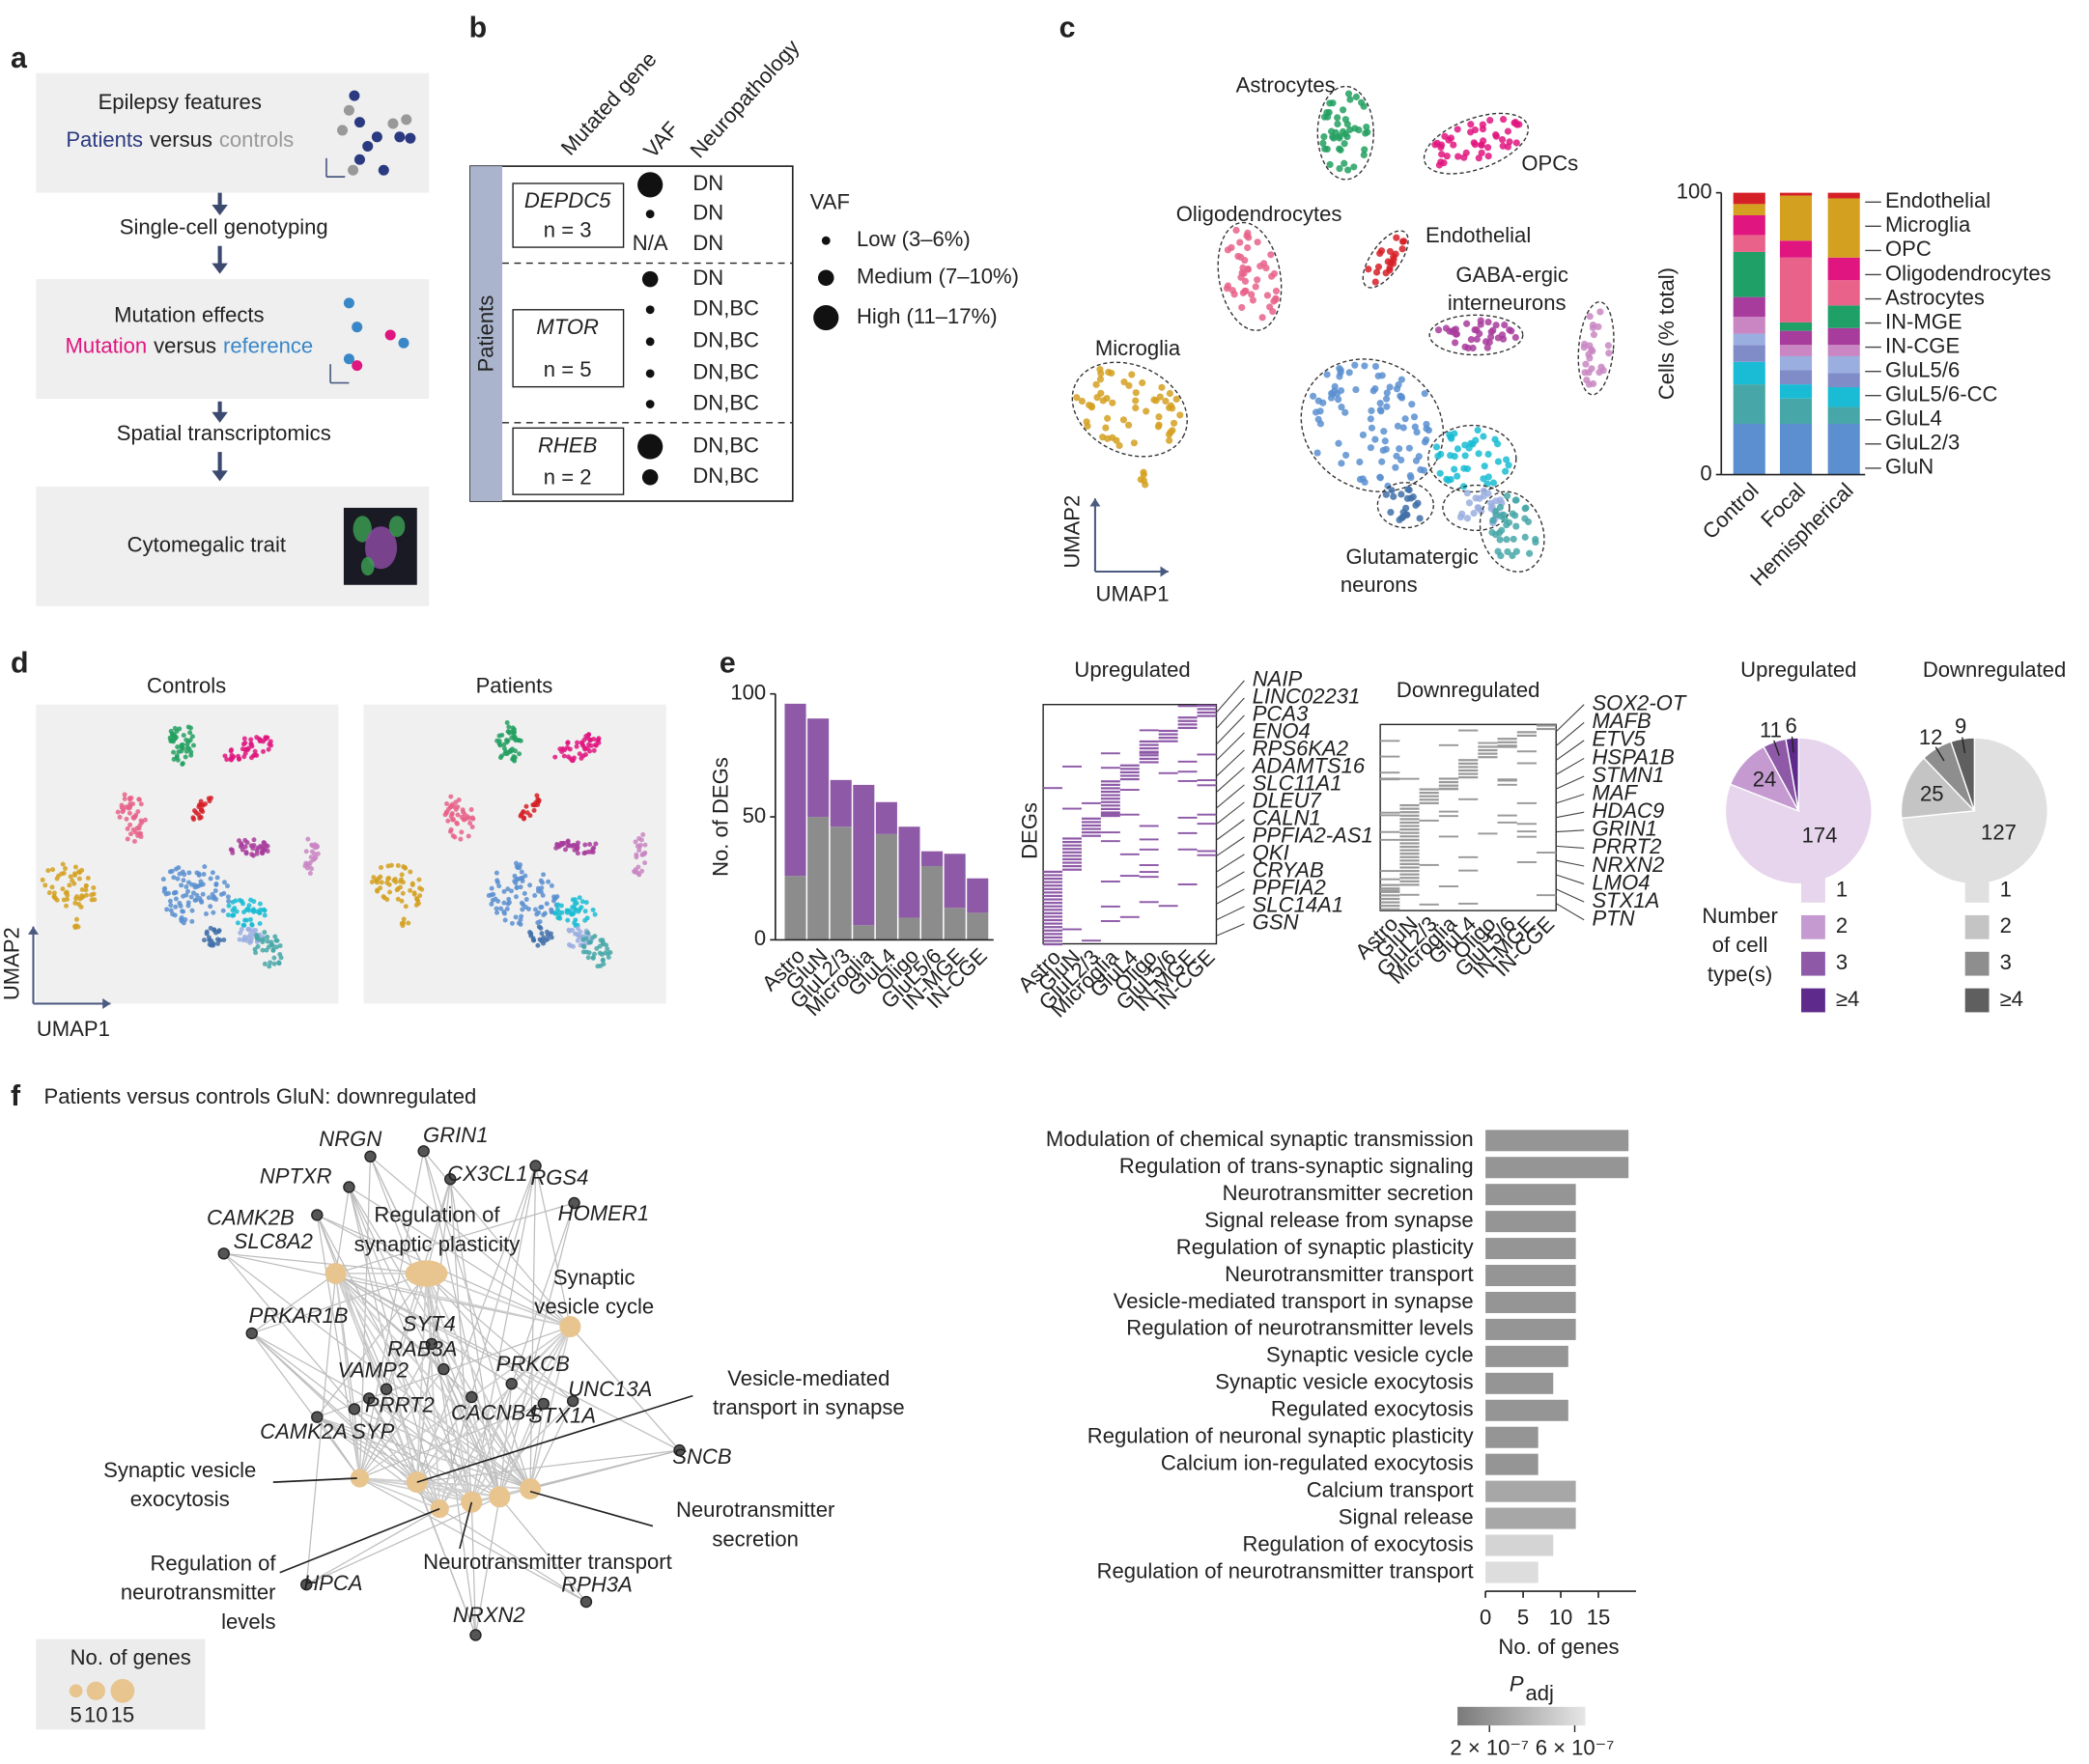 The height and width of the screenshot is (1764, 2089). What do you see at coordinates (755, 1540) in the screenshot?
I see `term-label: secretion` at bounding box center [755, 1540].